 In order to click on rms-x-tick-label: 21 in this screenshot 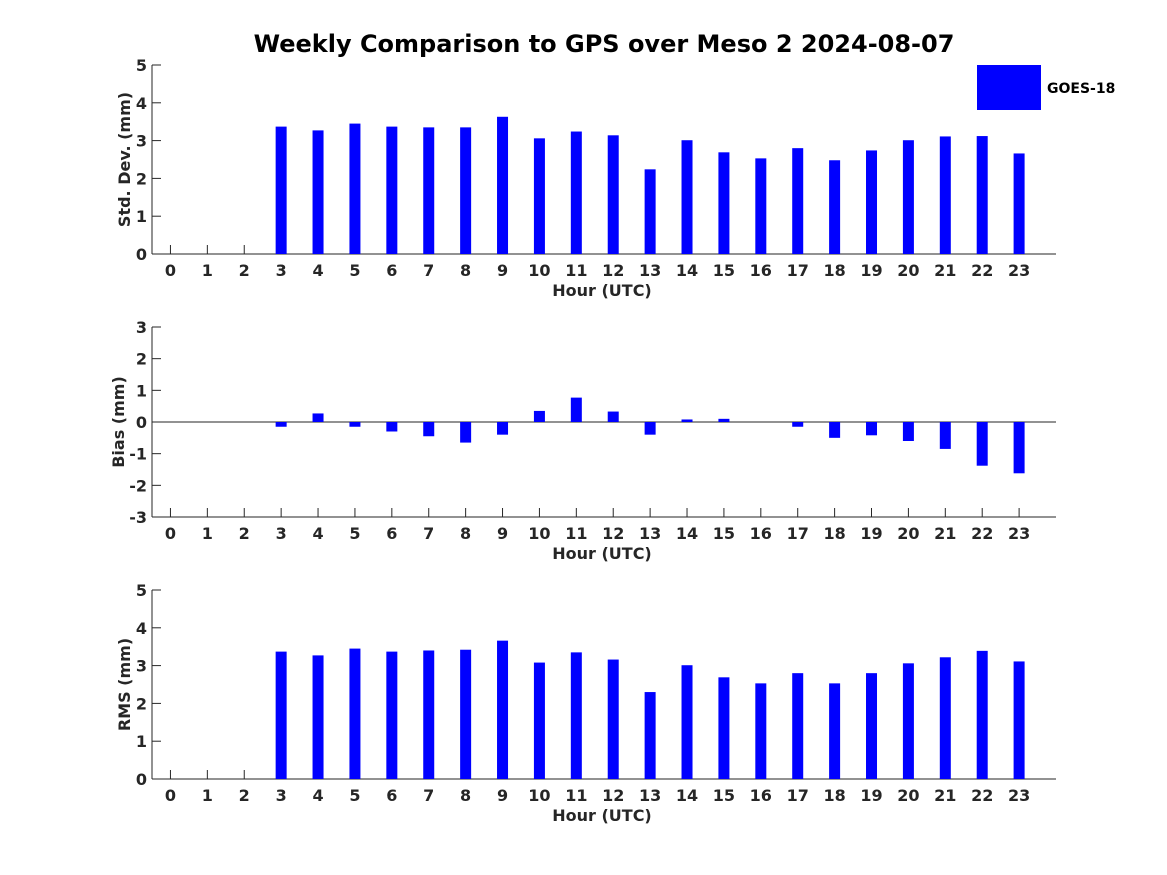, I will do `click(945, 795)`.